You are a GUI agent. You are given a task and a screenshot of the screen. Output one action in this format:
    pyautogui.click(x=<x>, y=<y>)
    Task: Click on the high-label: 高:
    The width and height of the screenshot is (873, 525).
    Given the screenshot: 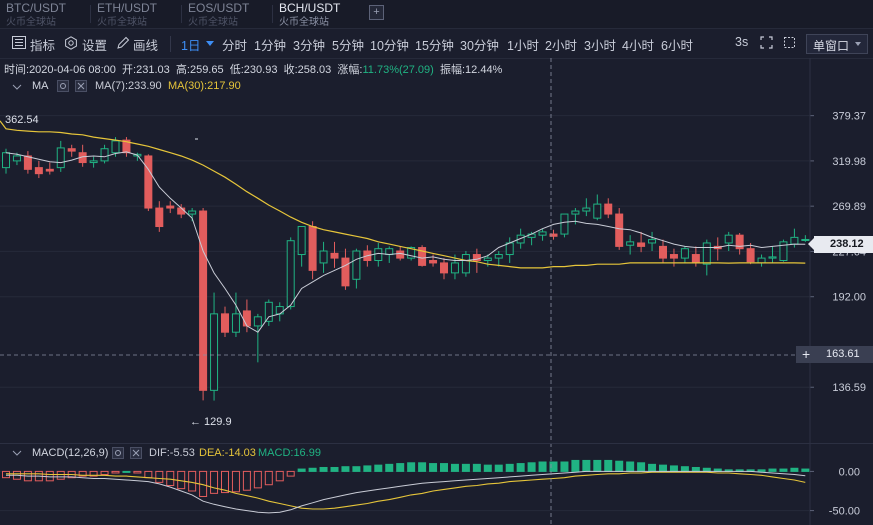 What is the action you would take?
    pyautogui.click(x=182, y=70)
    